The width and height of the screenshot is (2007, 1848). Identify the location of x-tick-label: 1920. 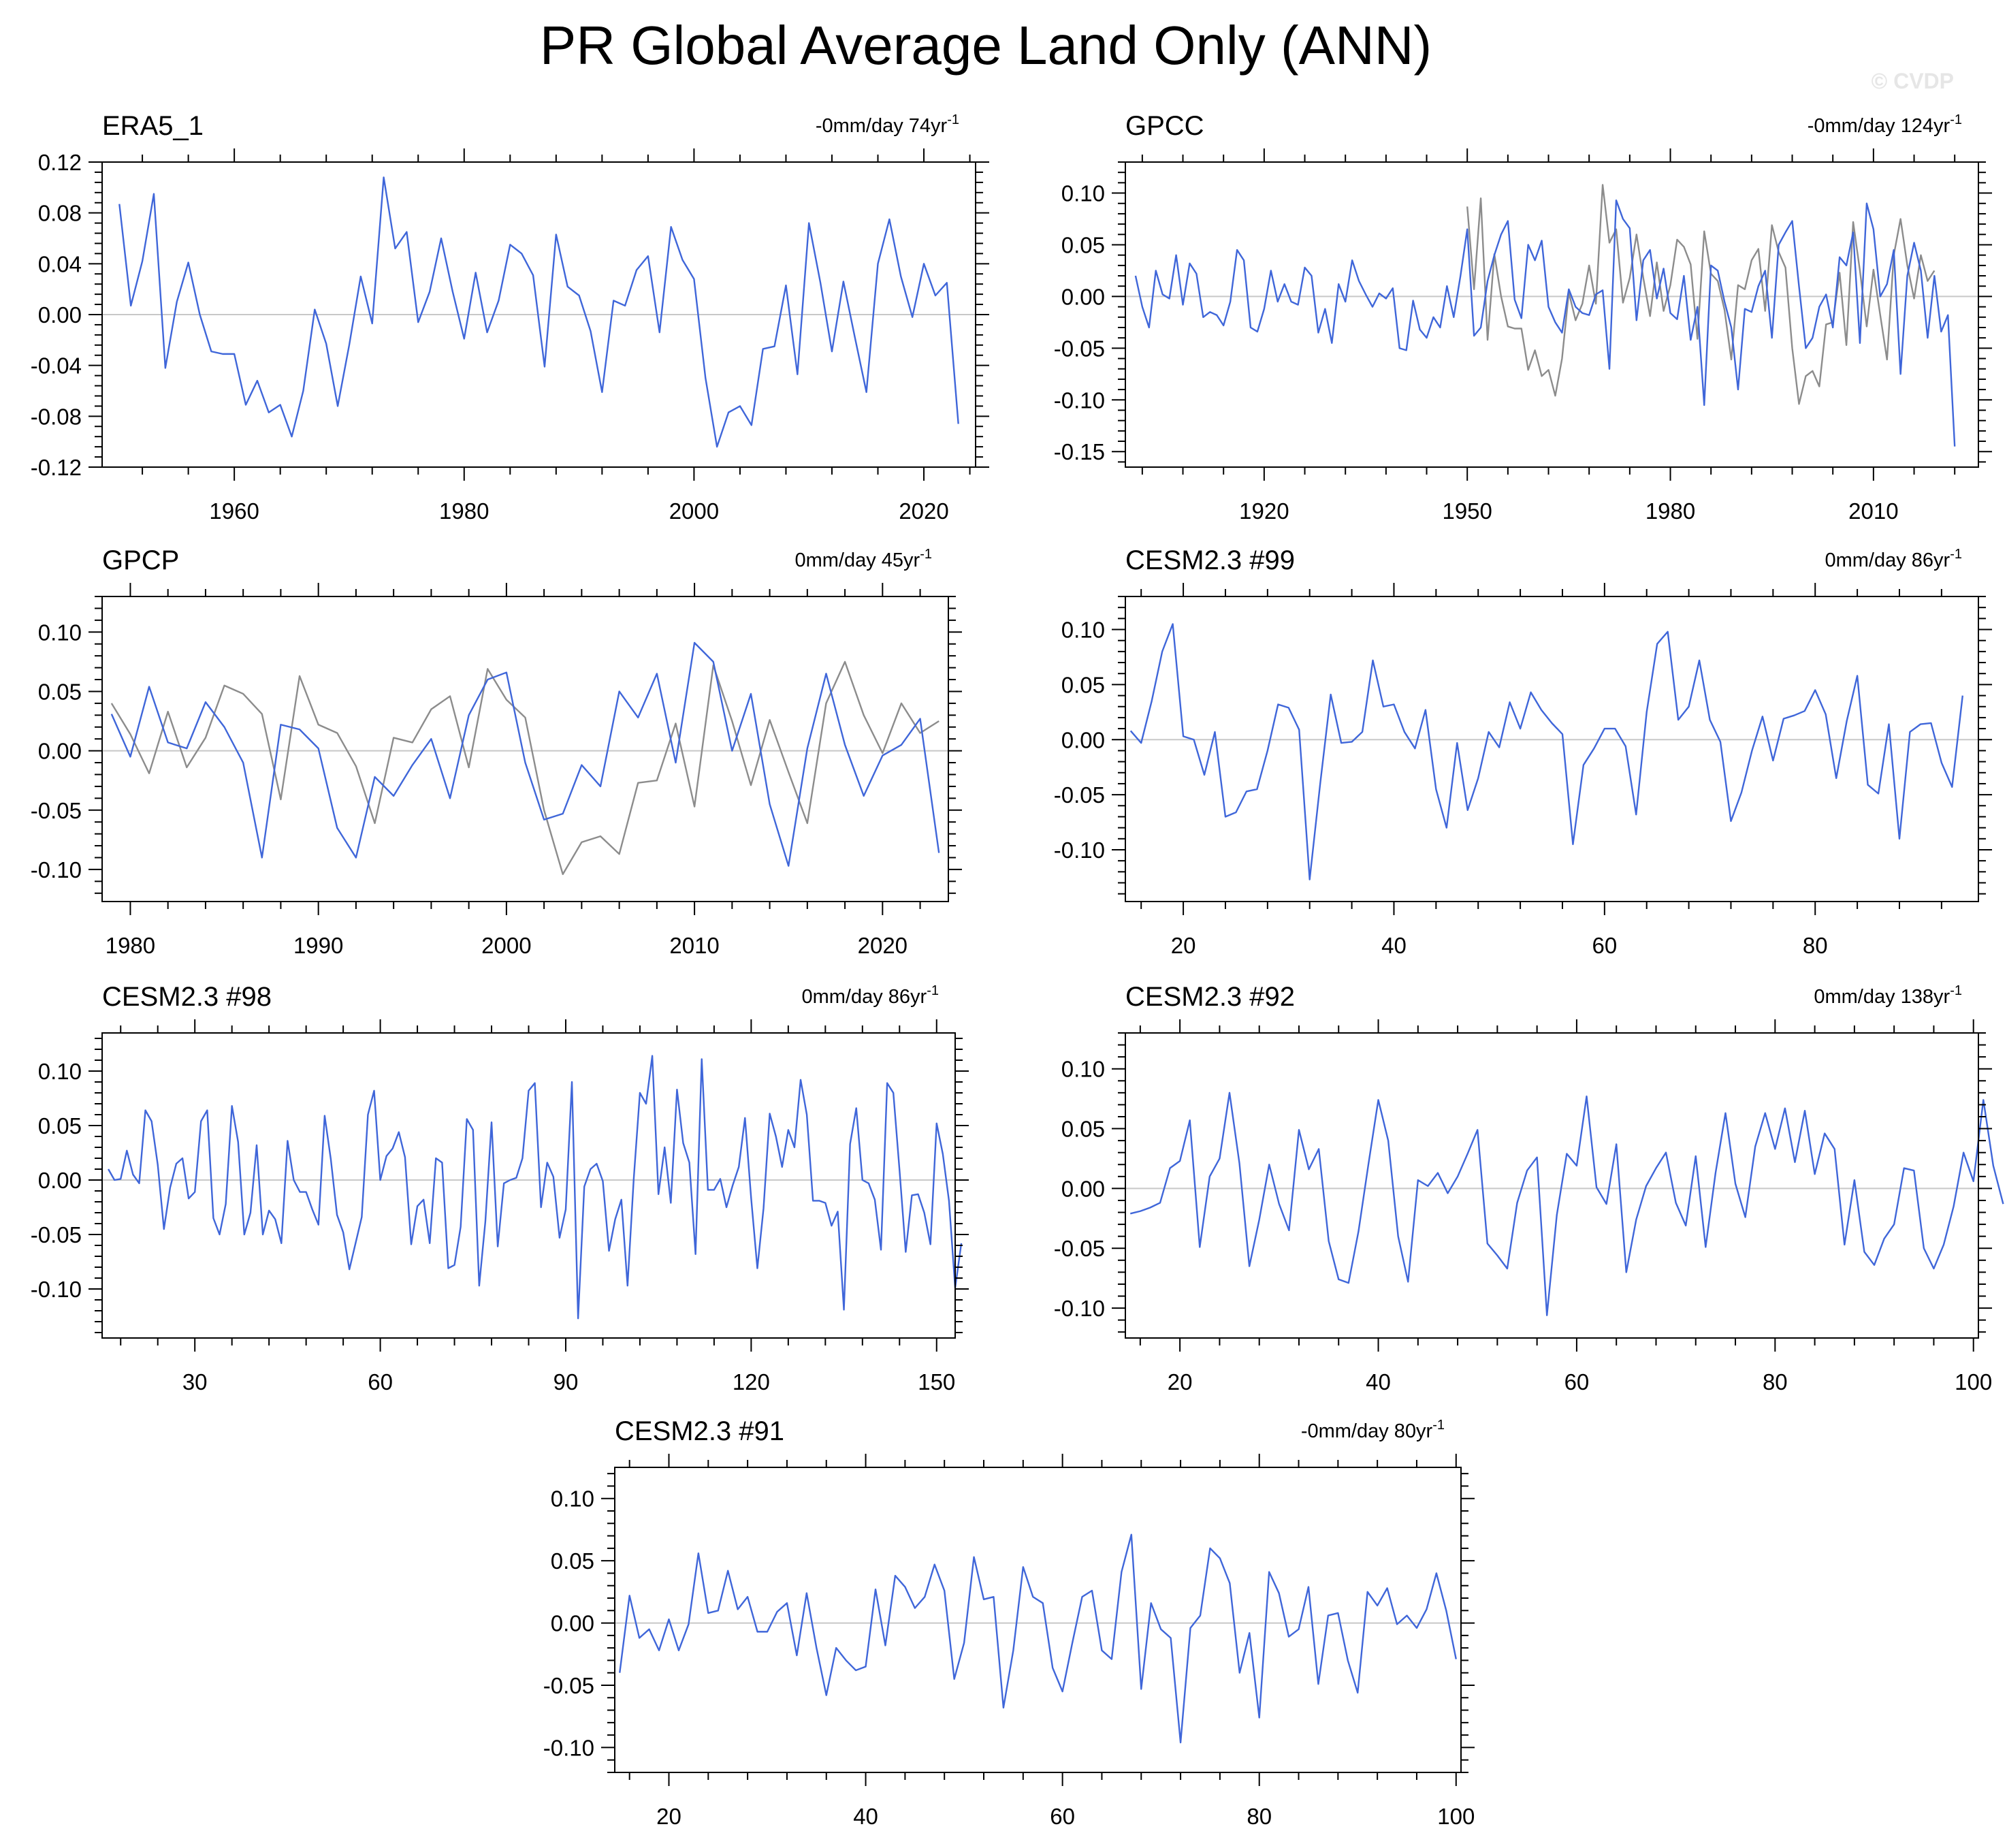
(1264, 511).